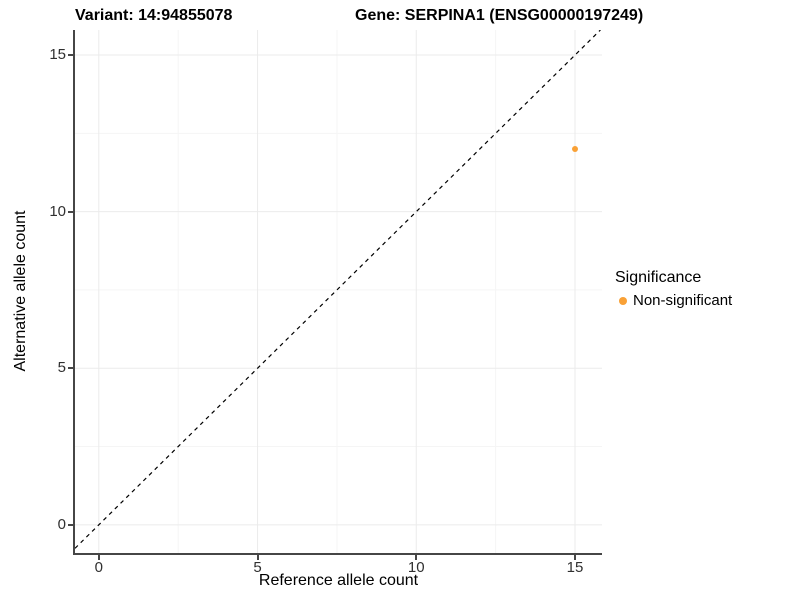 The height and width of the screenshot is (600, 800). I want to click on legend-title: Significance, so click(658, 277).